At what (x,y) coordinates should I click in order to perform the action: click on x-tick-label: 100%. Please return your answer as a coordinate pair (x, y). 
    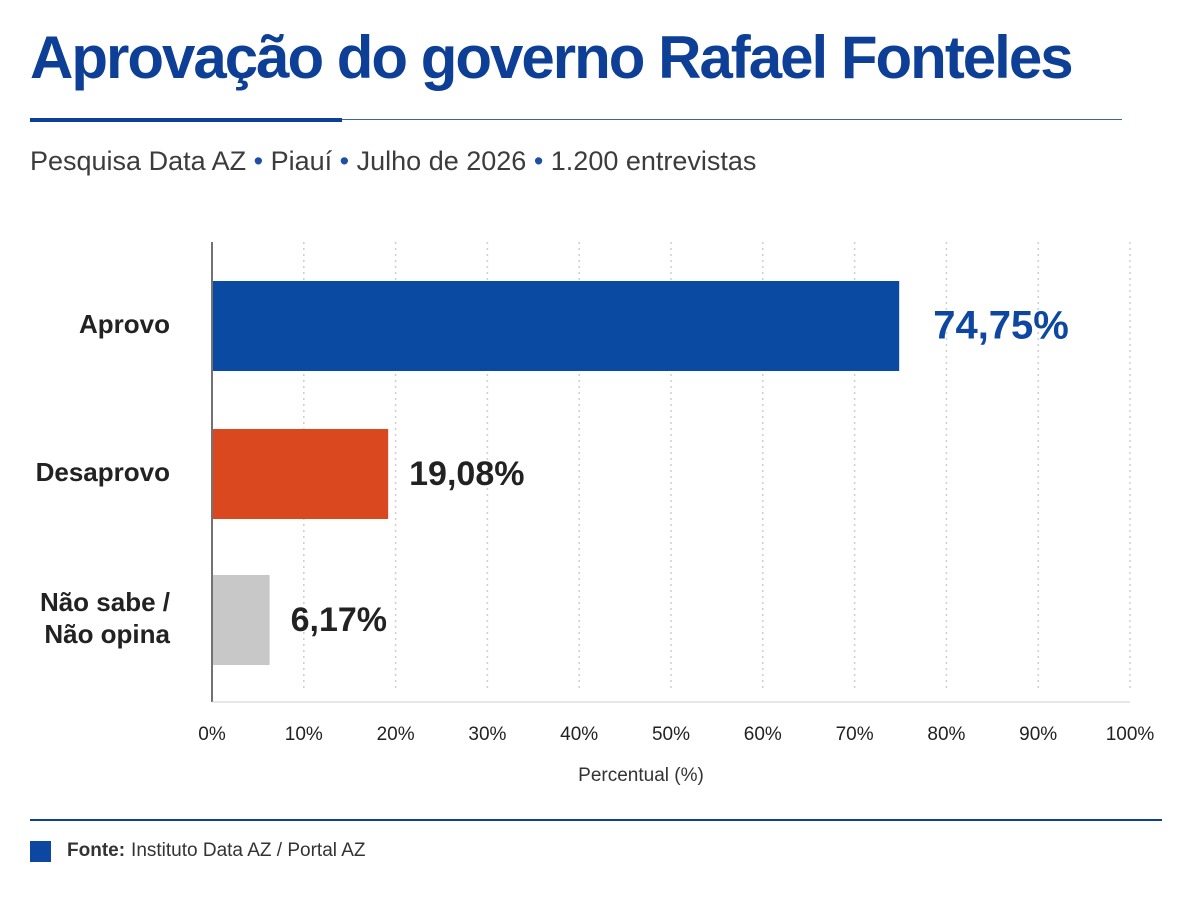
    Looking at the image, I should click on (1130, 734).